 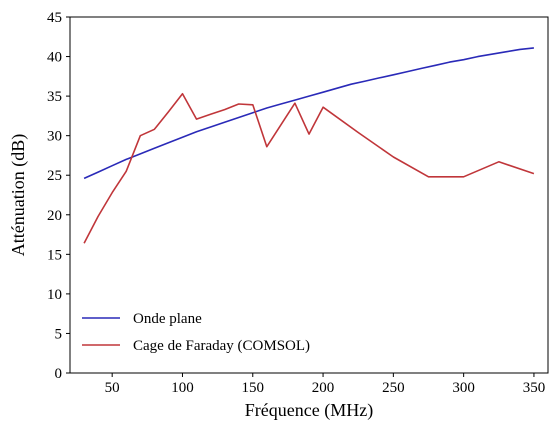 What do you see at coordinates (309, 410) in the screenshot?
I see `x-axis-label: Fréquence (MHz)` at bounding box center [309, 410].